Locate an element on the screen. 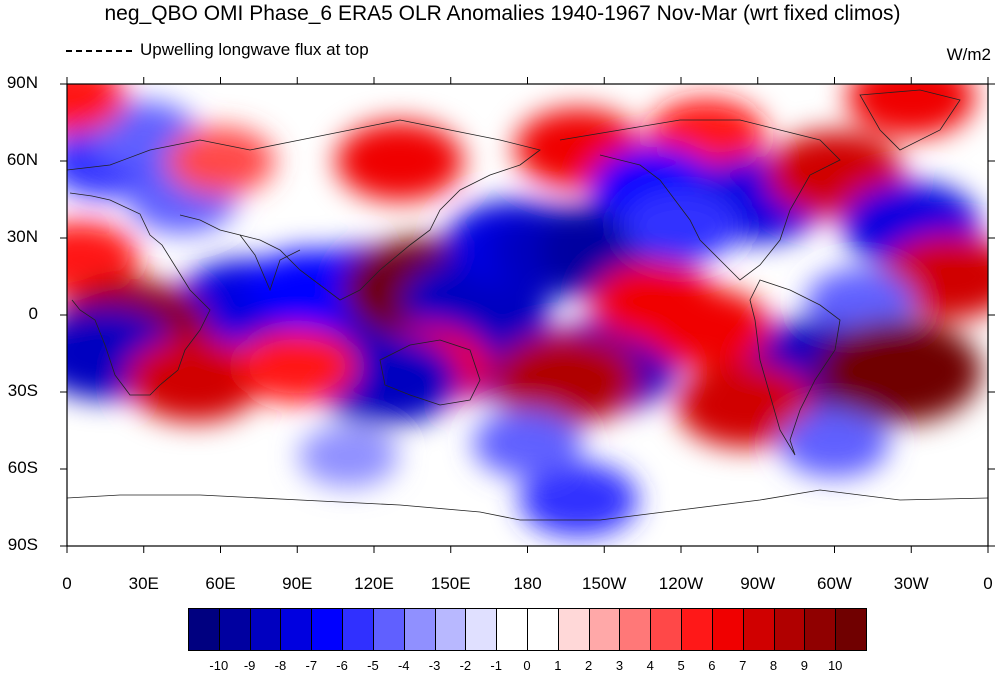 Image resolution: width=1005 pixels, height=676 pixels. coastline-eurasia is located at coordinates (304, 210).